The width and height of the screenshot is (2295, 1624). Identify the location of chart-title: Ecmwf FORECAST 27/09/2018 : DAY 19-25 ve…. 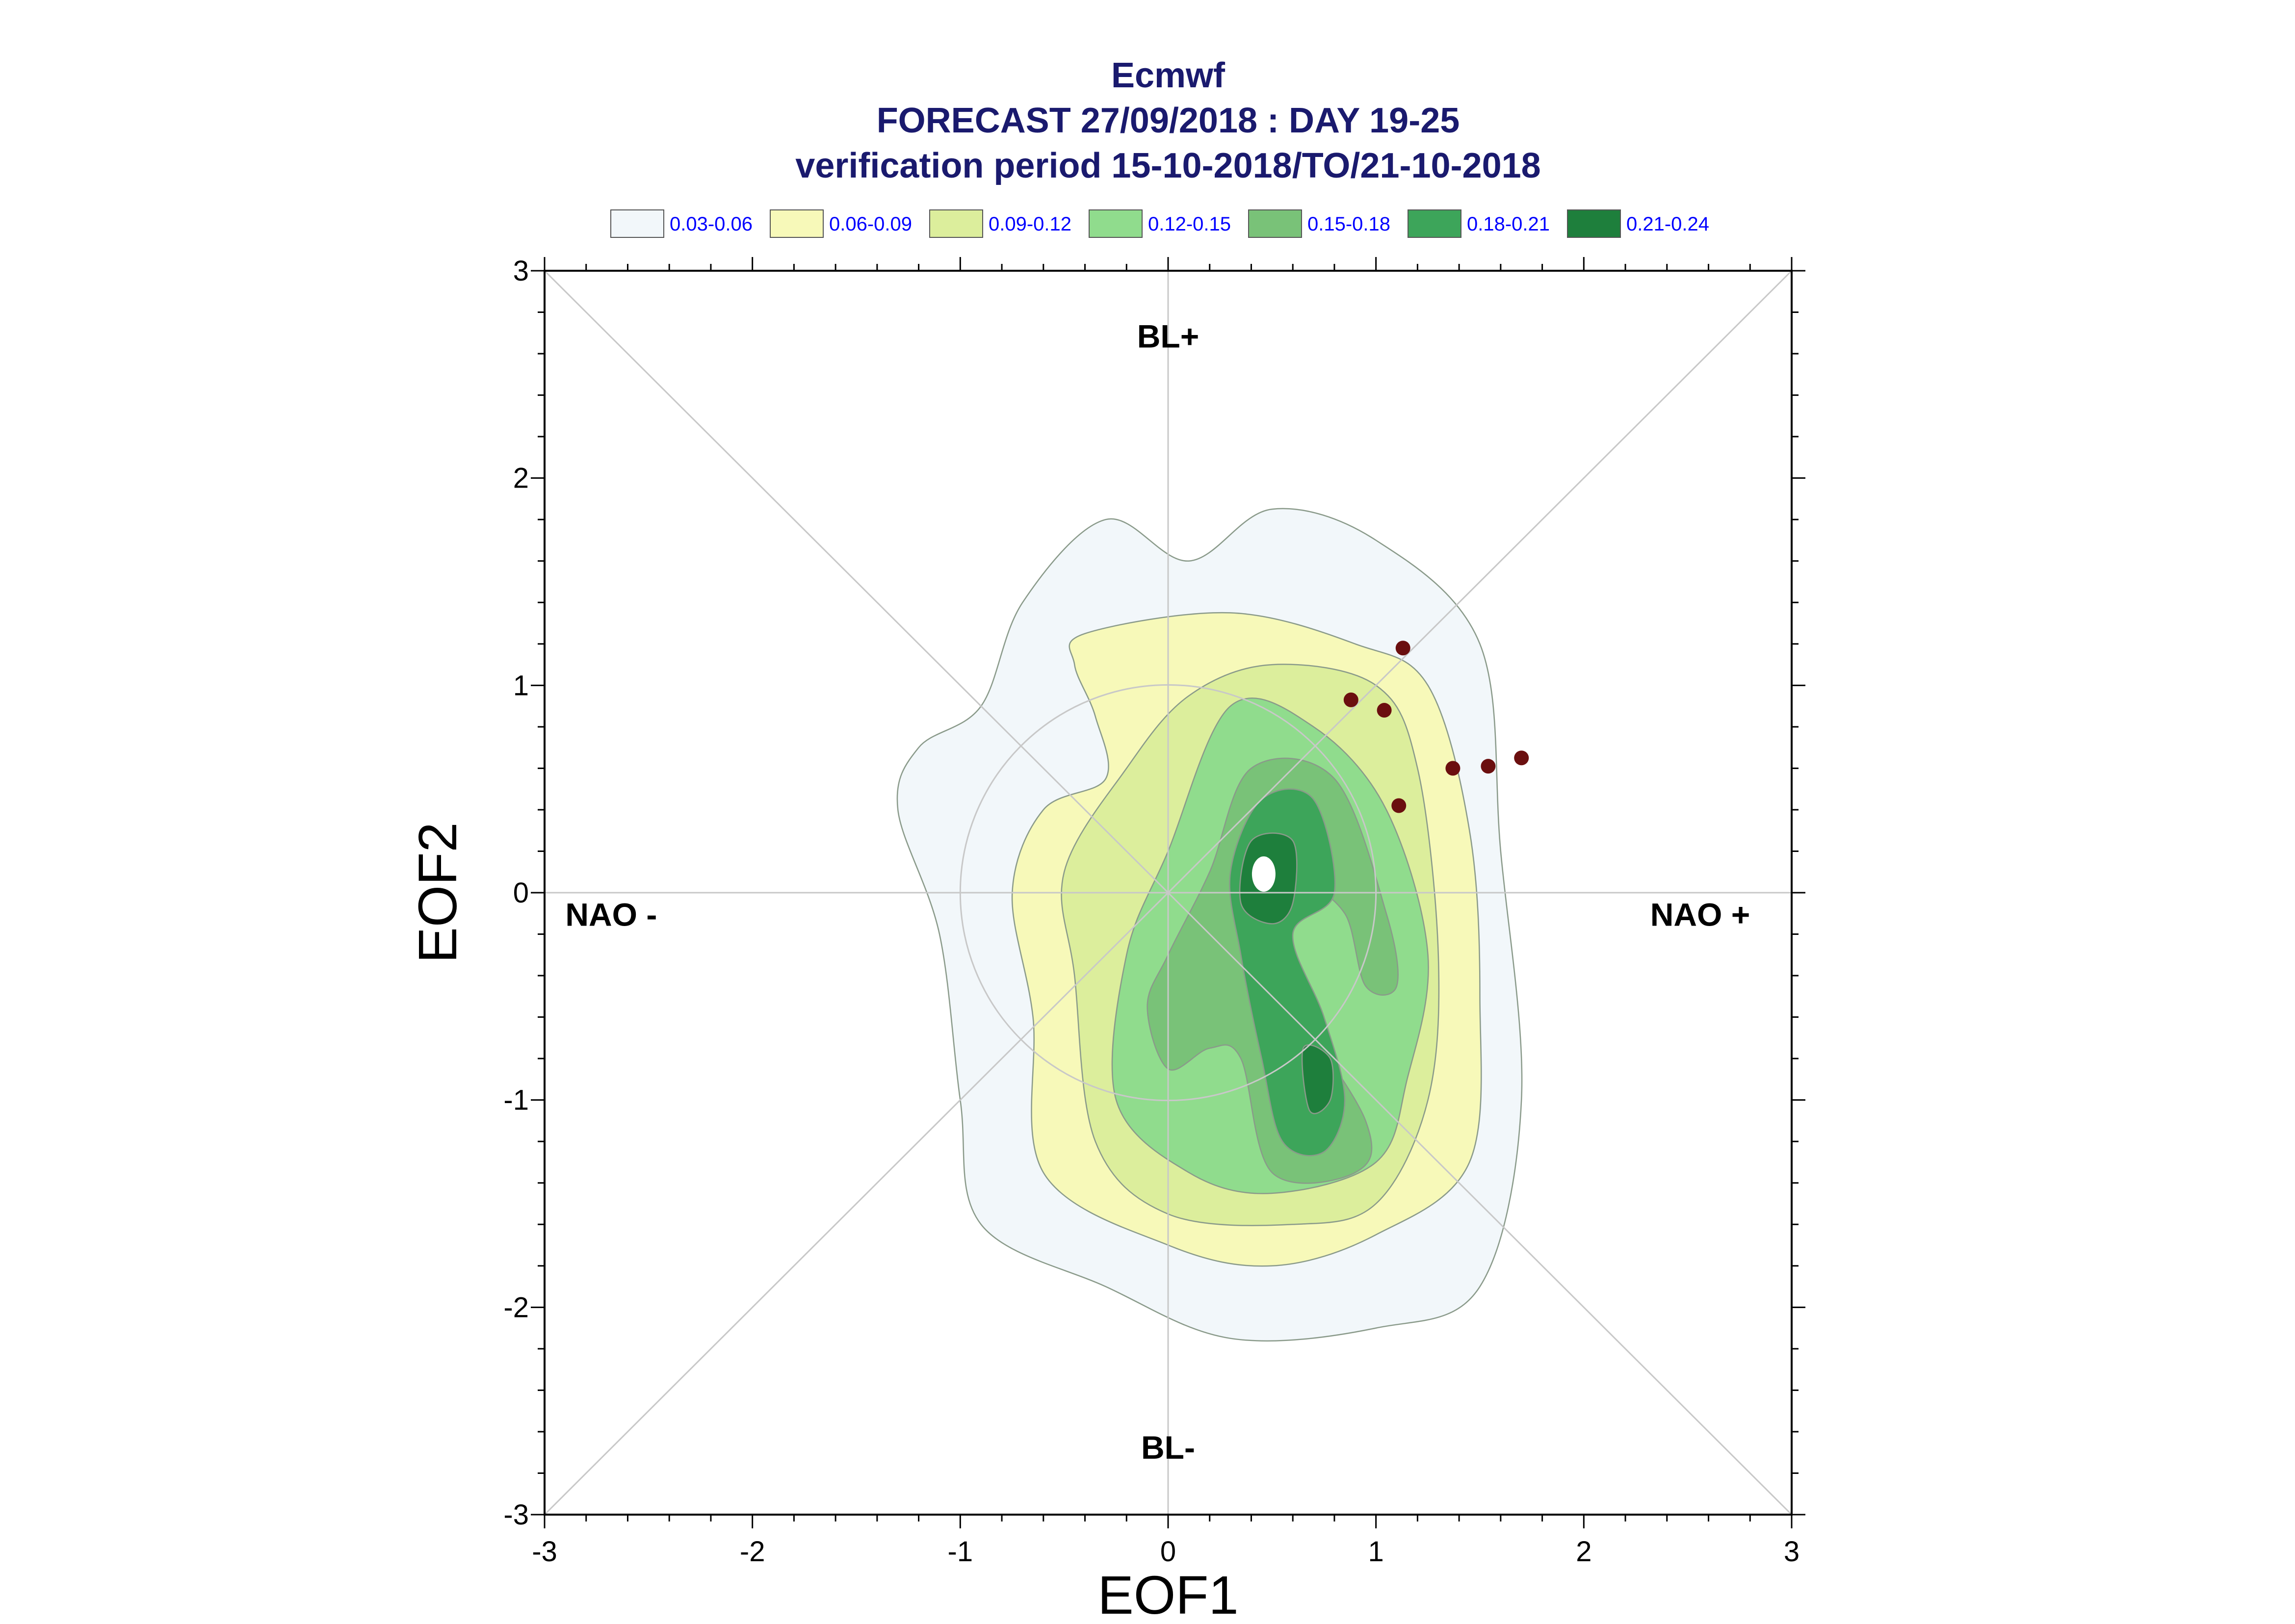
(1168, 120).